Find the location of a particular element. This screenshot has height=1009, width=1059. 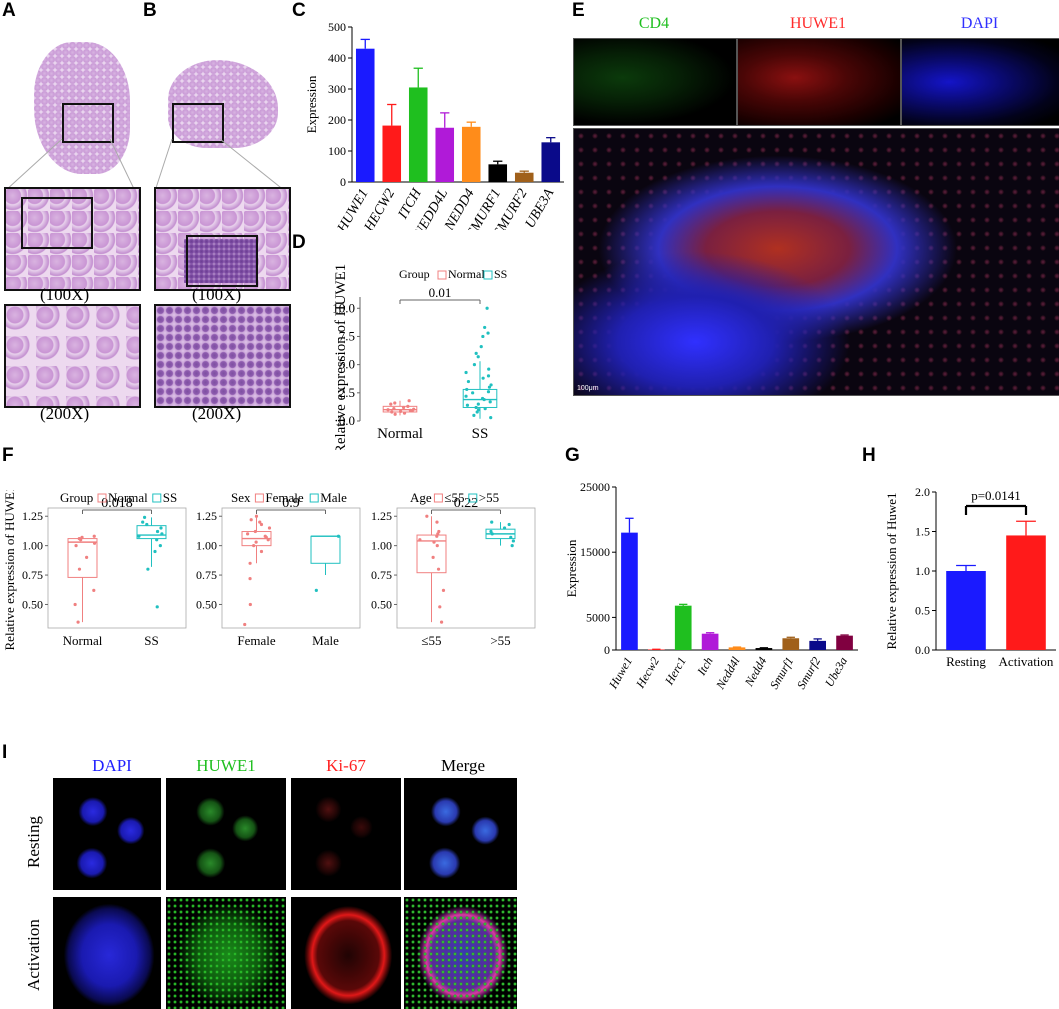

p-value: 0.9 is located at coordinates (291, 503).